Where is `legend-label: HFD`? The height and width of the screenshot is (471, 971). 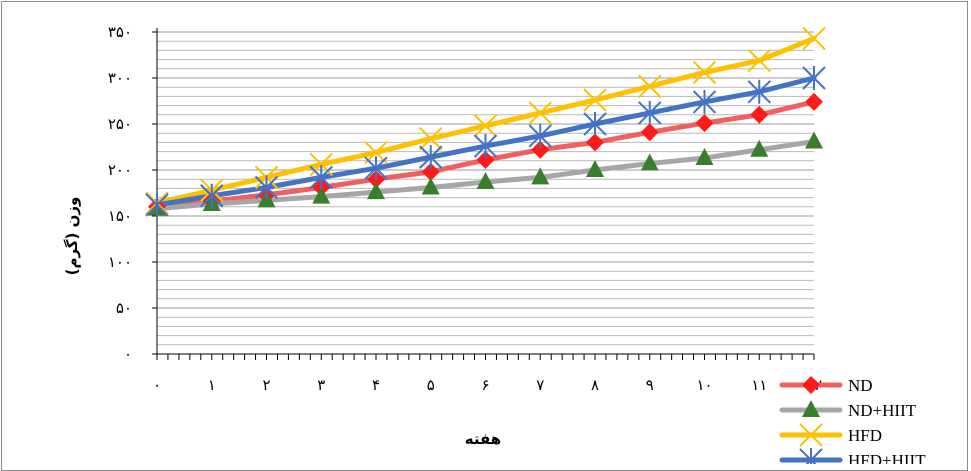
legend-label: HFD is located at coordinates (865, 435).